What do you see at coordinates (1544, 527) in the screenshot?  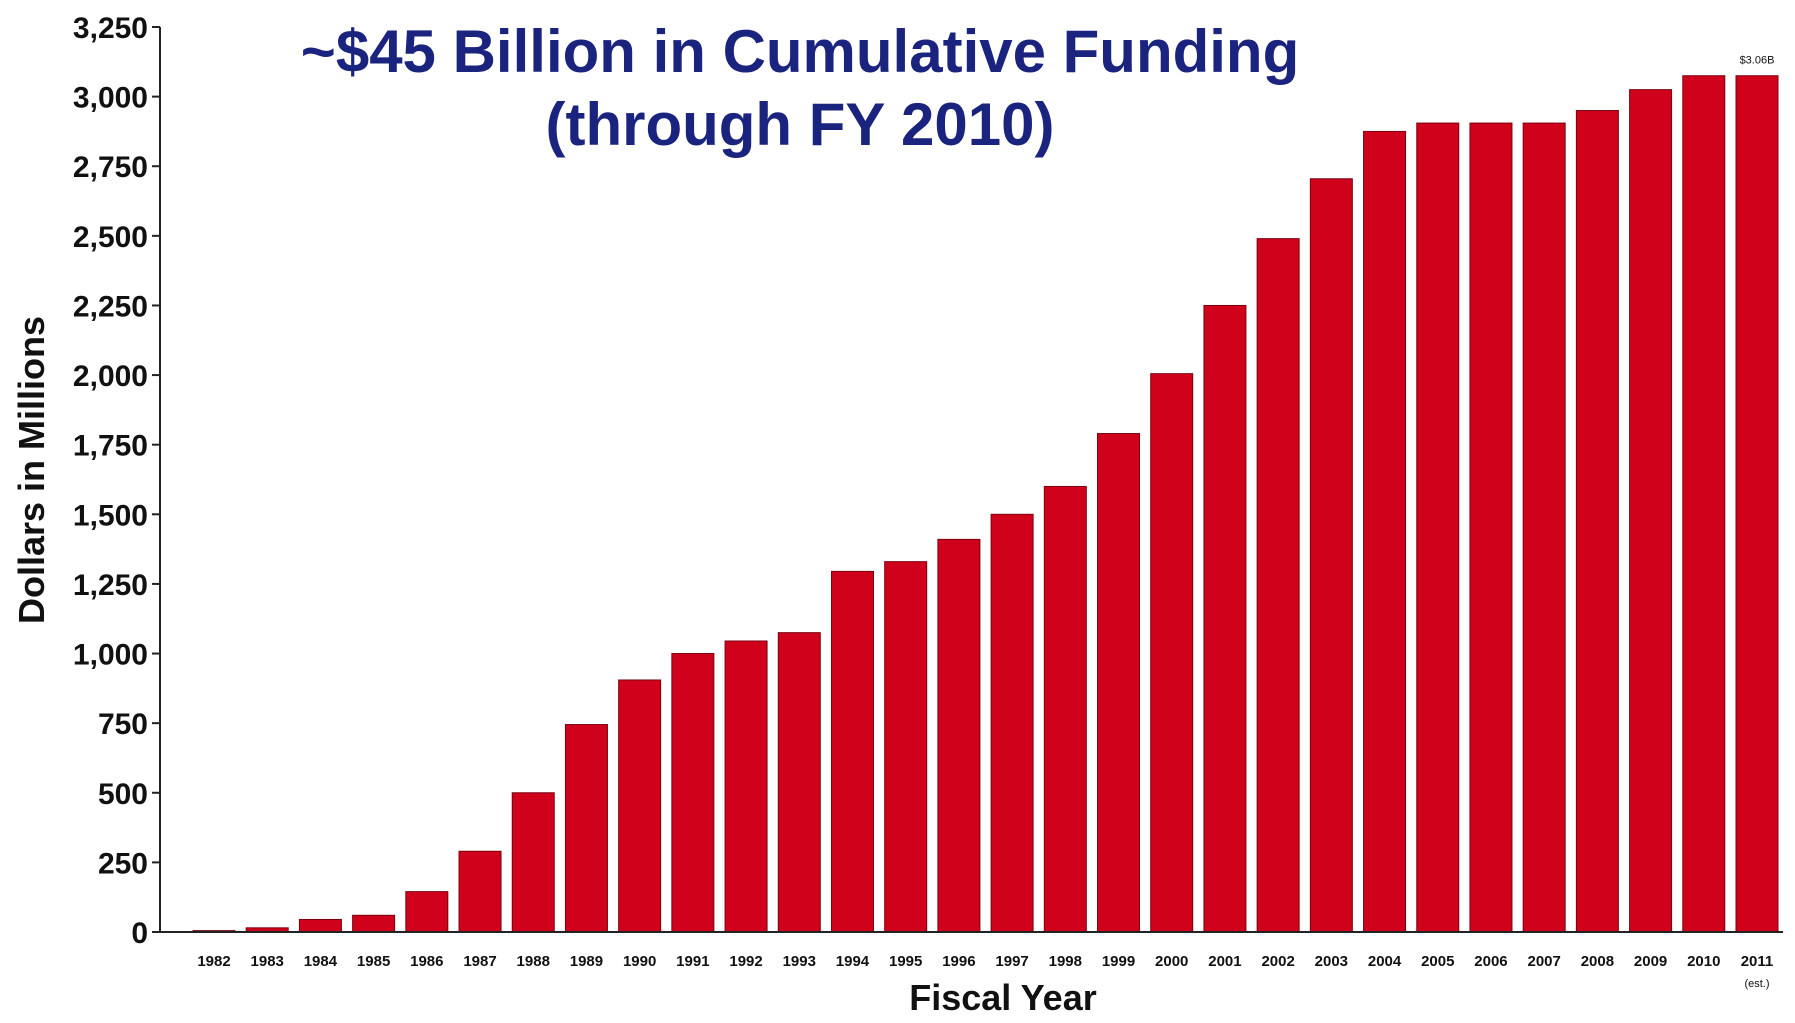 I see `bar-2007` at bounding box center [1544, 527].